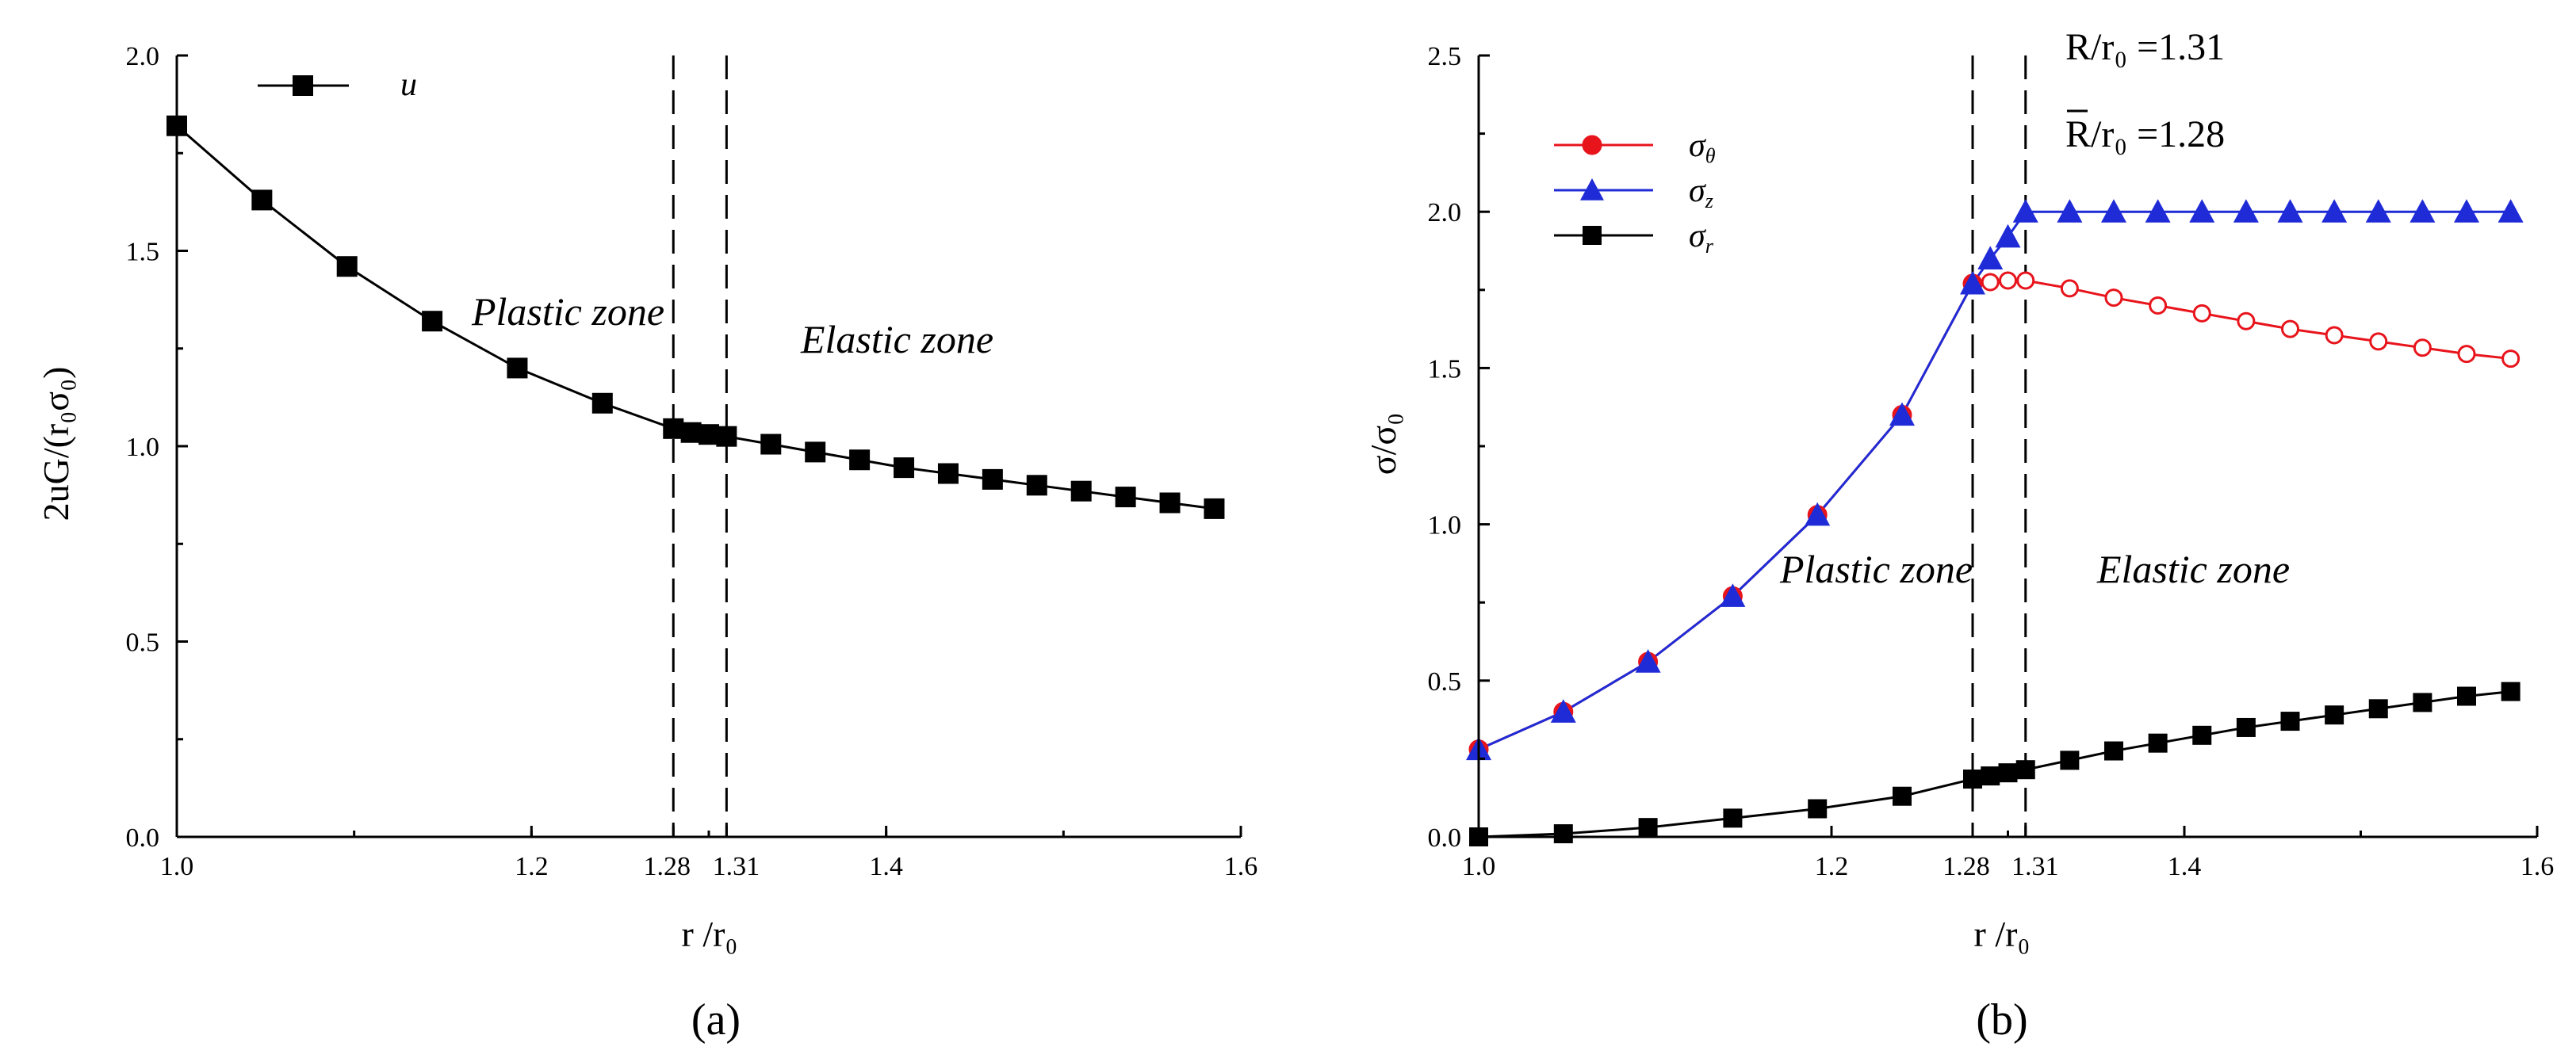  What do you see at coordinates (2008, 235) in the screenshot?
I see `panel-b-series-σz-point-8` at bounding box center [2008, 235].